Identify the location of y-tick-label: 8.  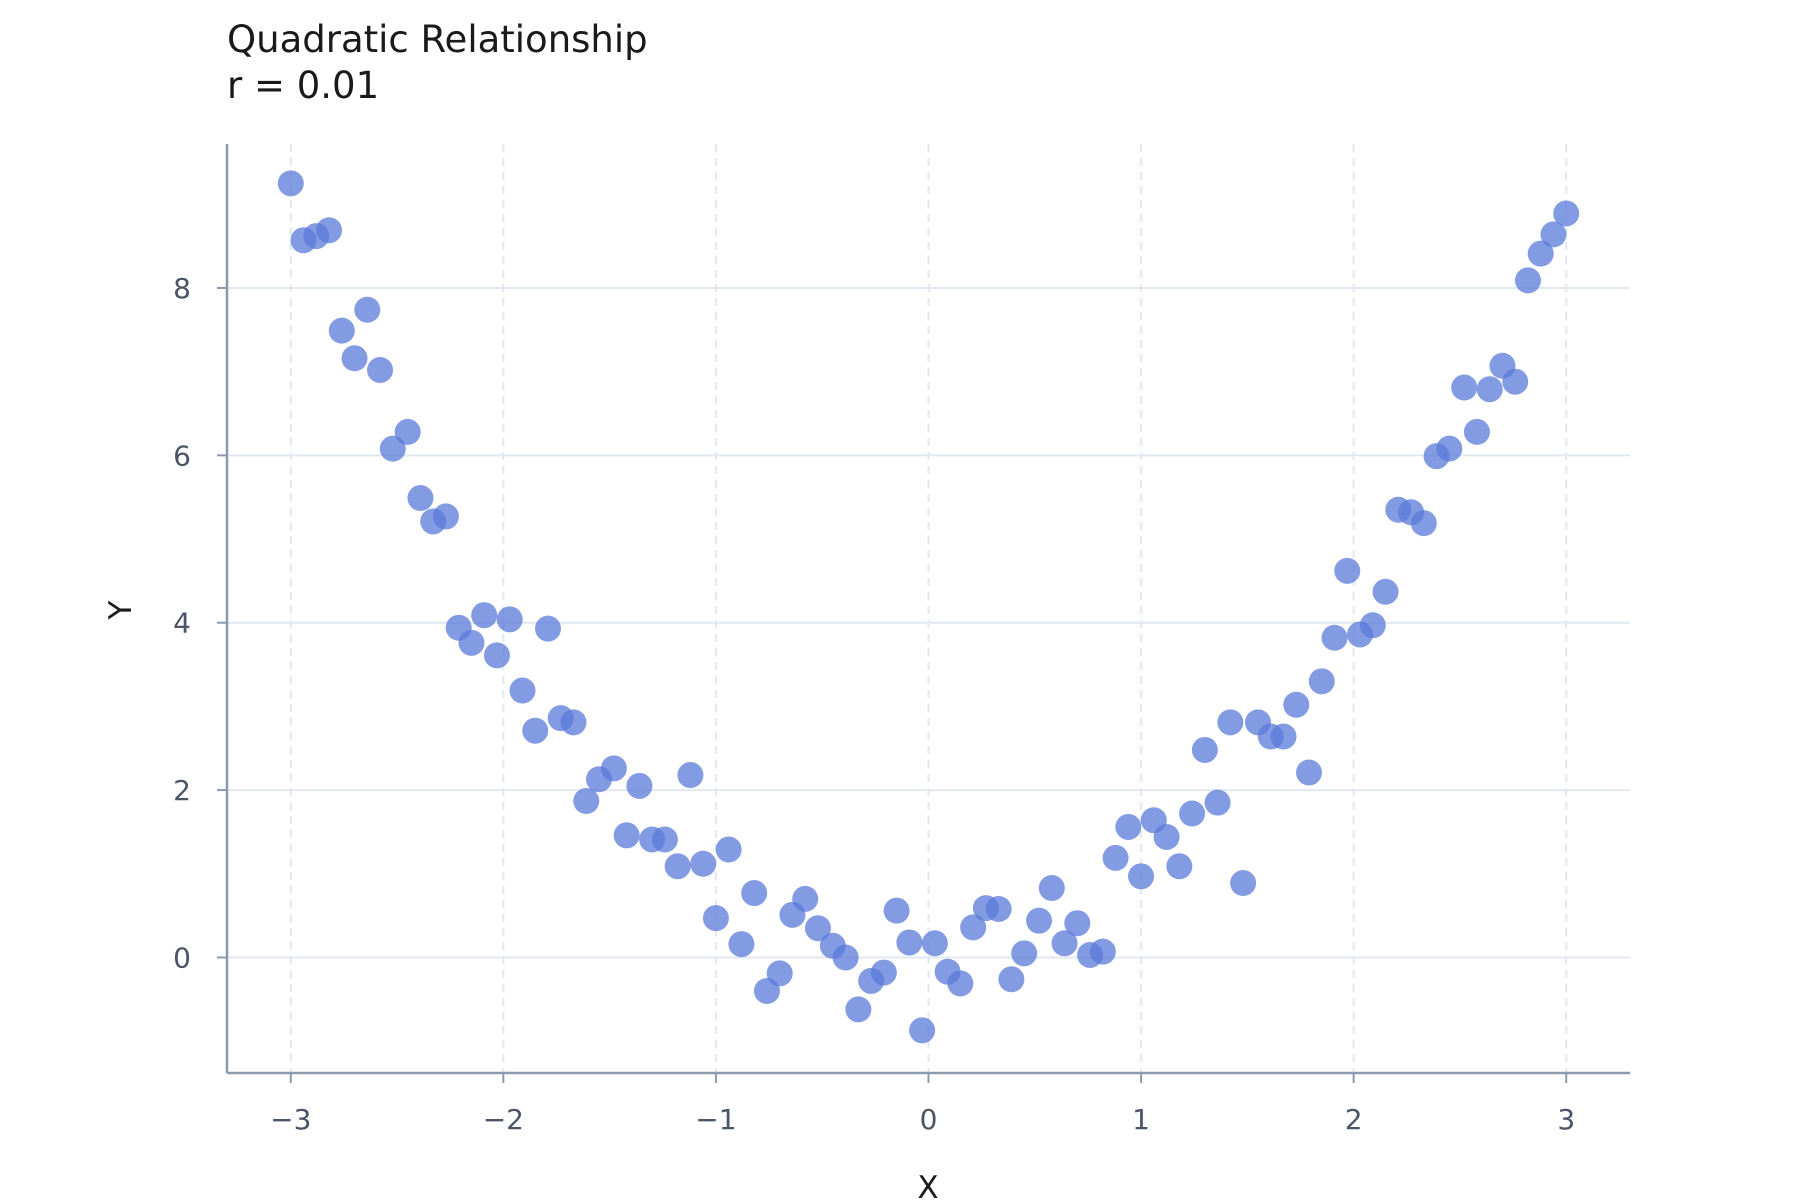
(182, 288).